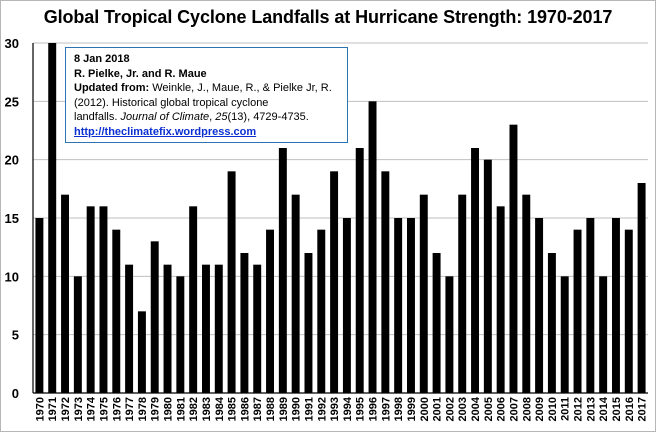 This screenshot has width=656, height=432. I want to click on x-tick-label: 1998, so click(399, 409).